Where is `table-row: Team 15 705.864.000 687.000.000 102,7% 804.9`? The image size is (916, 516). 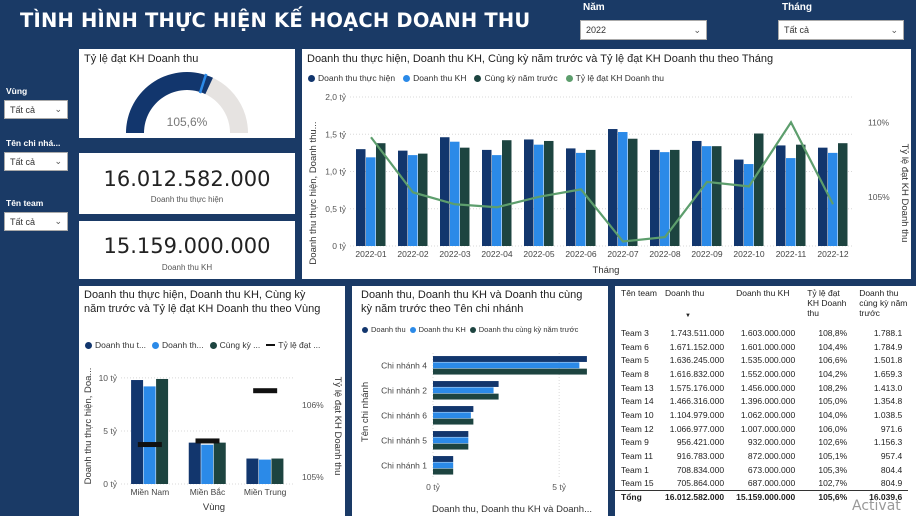 table-row: Team 15 705.864.000 687.000.000 102,7% 804.9 is located at coordinates (761, 484).